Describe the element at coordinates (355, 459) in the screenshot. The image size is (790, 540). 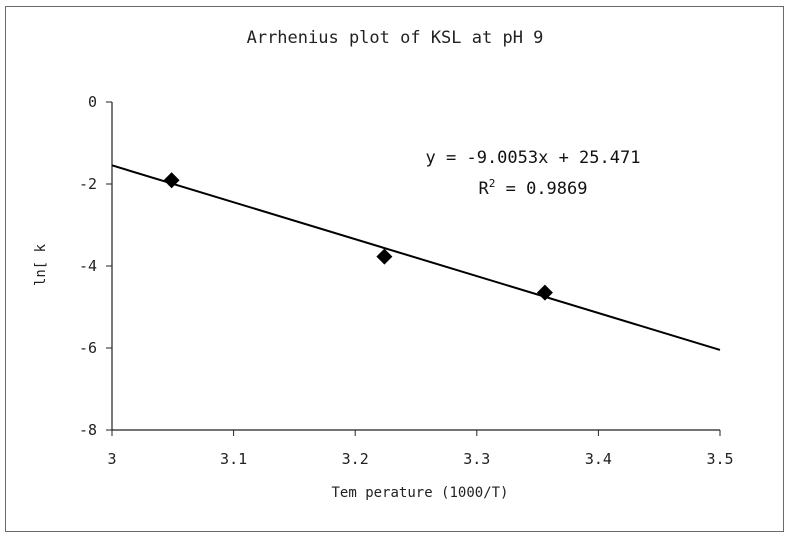
I see `x-tick-label: 3.2` at that location.